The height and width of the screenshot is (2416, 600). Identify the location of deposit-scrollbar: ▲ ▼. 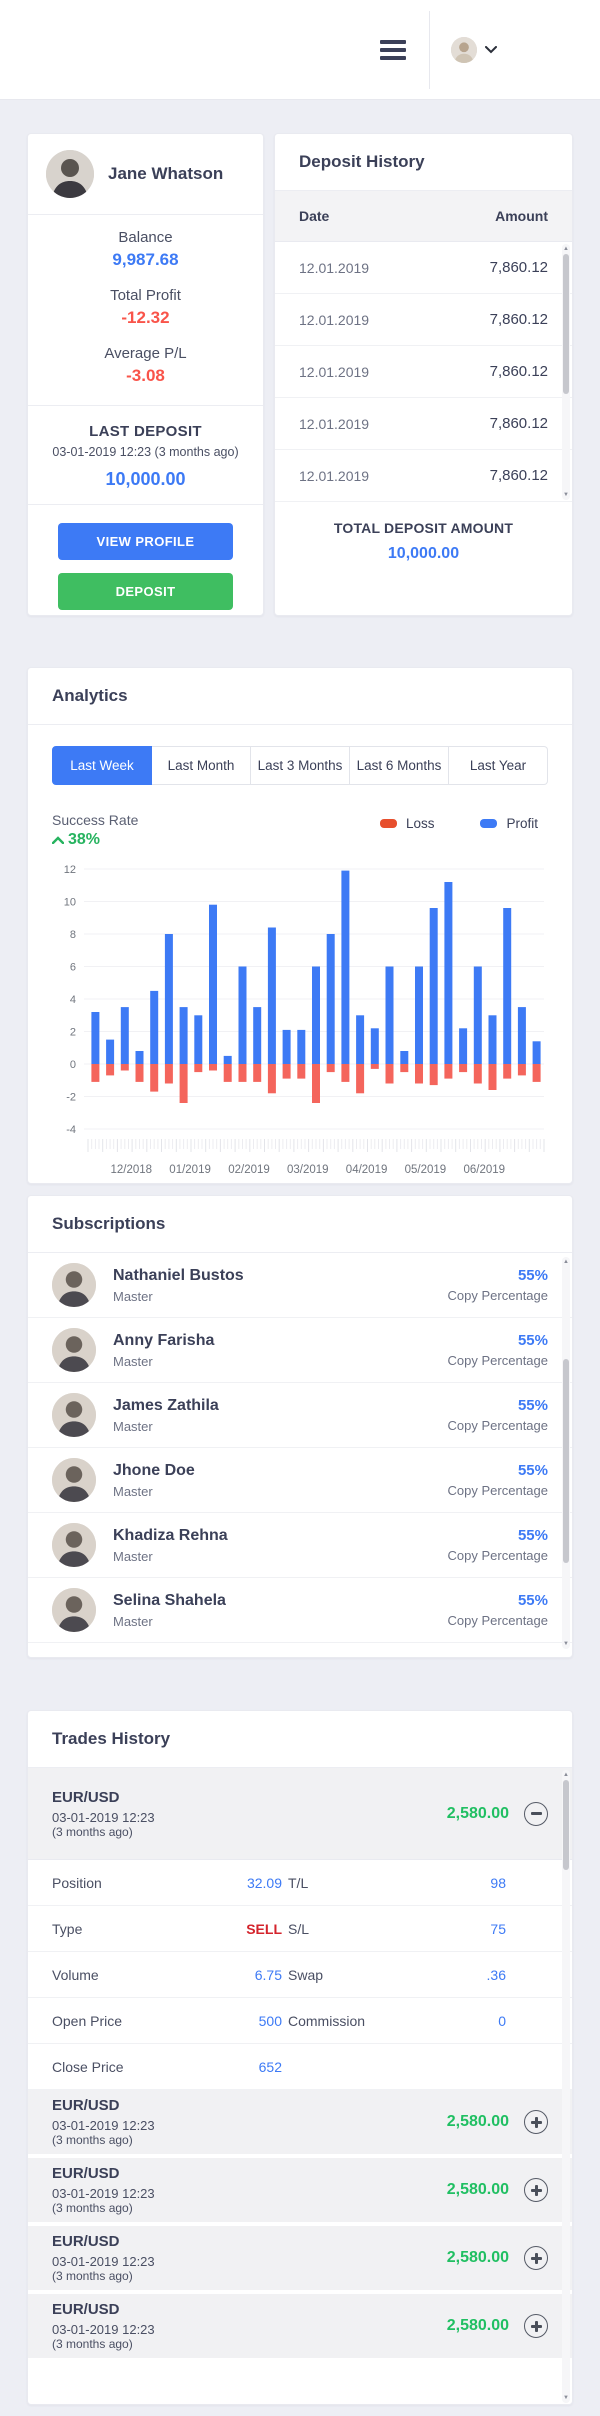
(566, 372).